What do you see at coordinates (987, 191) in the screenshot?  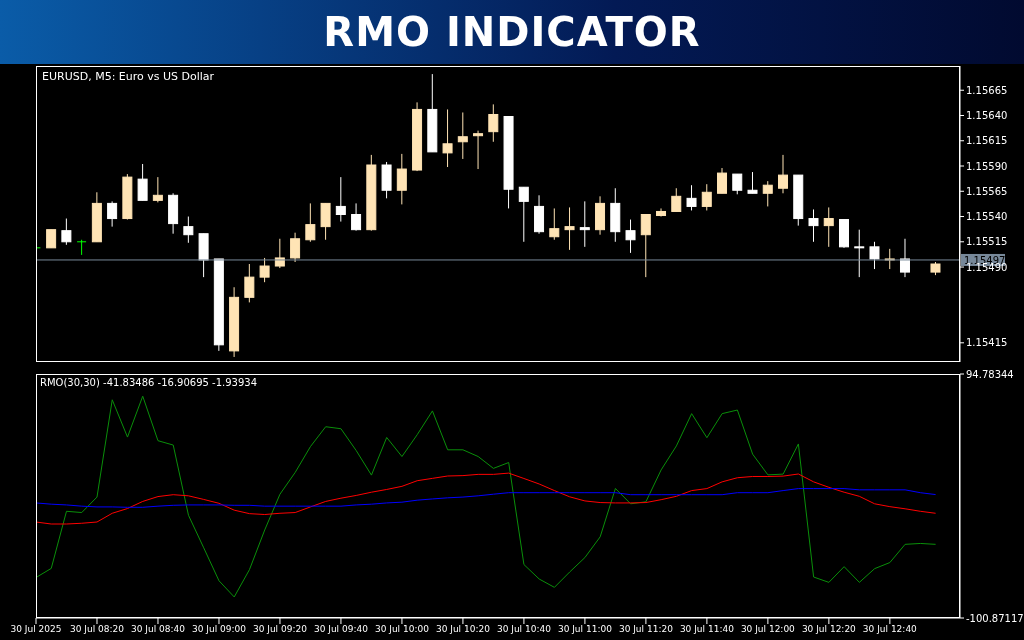 I see `y-tick-label: 1.15565` at bounding box center [987, 191].